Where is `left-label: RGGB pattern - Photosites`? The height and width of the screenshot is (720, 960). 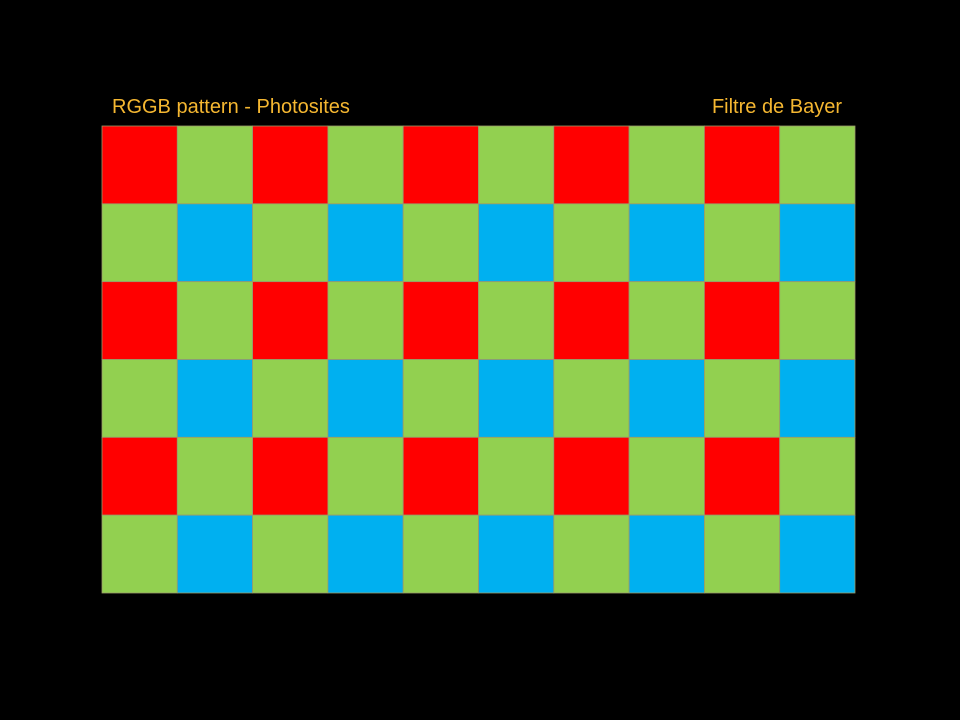 left-label: RGGB pattern - Photosites is located at coordinates (231, 107).